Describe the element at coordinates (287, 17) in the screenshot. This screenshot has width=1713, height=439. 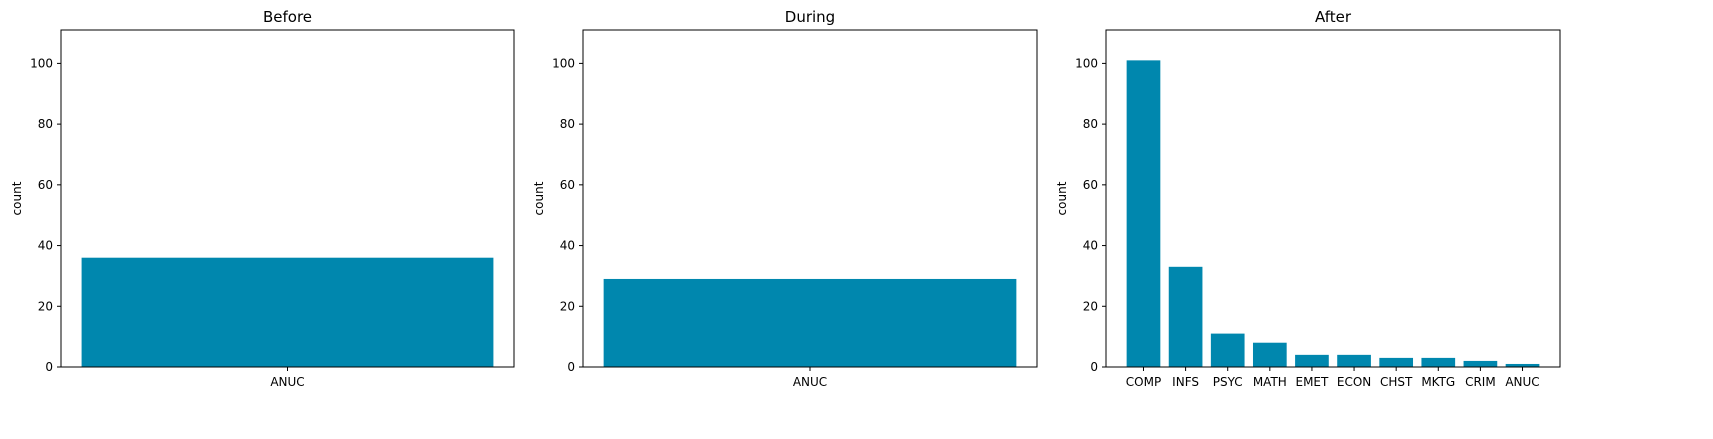
I see `chart-title: Before` at that location.